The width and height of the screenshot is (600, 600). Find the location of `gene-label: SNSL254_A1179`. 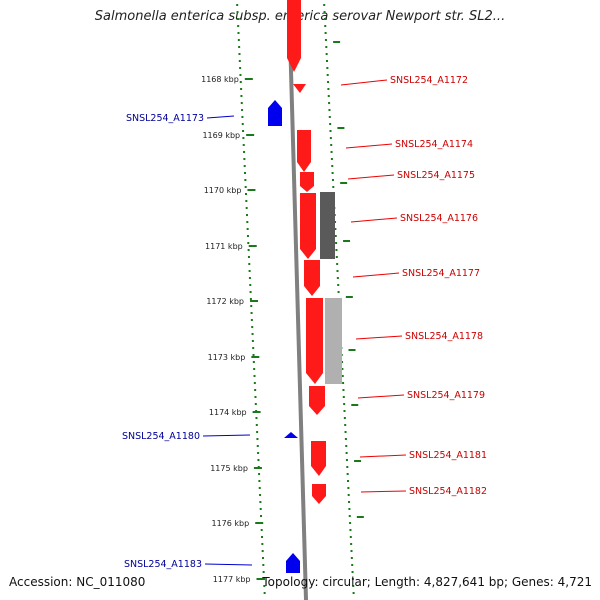

gene-label: SNSL254_A1179 is located at coordinates (446, 395).